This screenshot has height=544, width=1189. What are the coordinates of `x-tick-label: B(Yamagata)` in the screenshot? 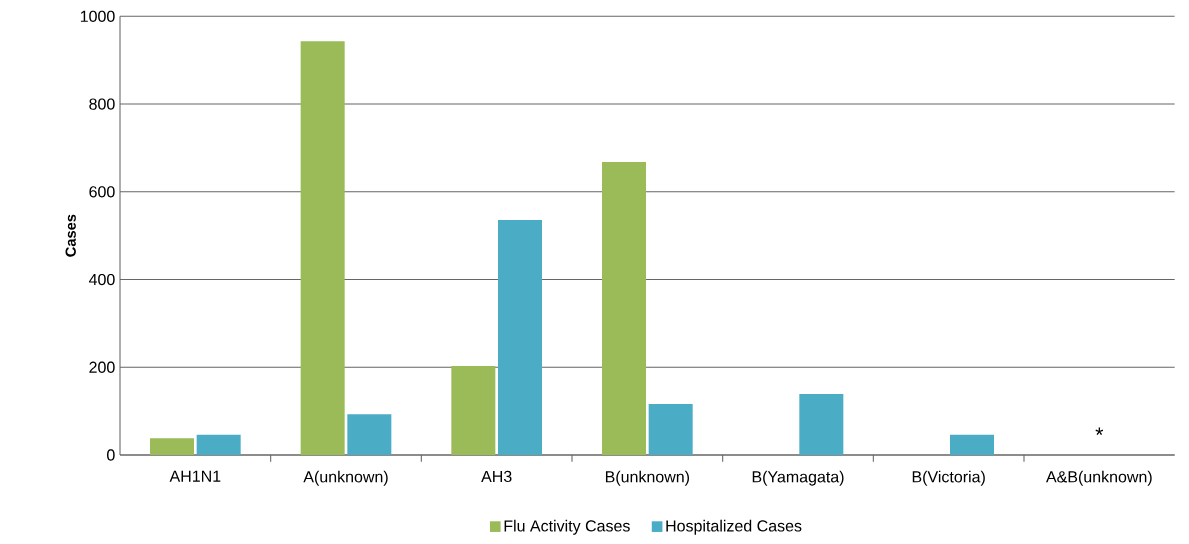 It's located at (798, 478).